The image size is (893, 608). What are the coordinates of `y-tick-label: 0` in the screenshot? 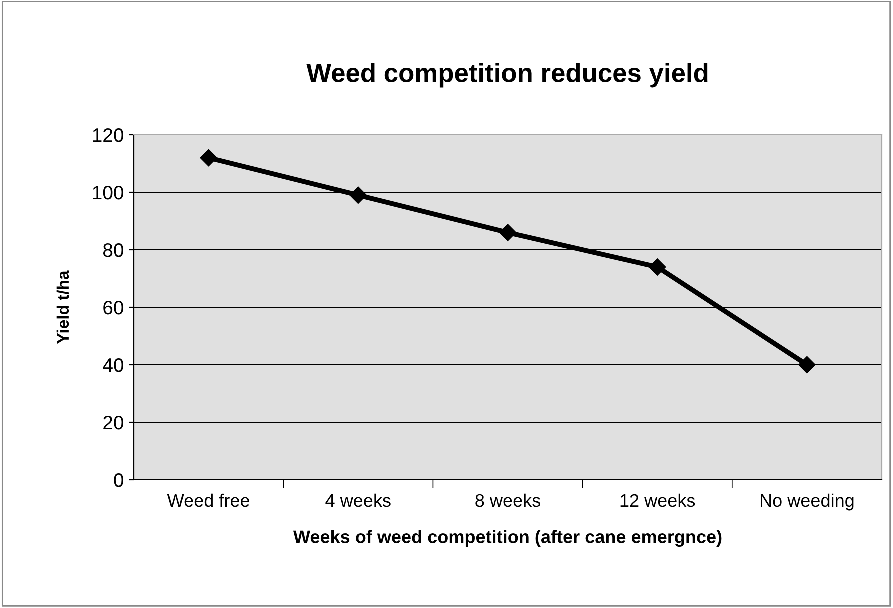 It's located at (119, 480).